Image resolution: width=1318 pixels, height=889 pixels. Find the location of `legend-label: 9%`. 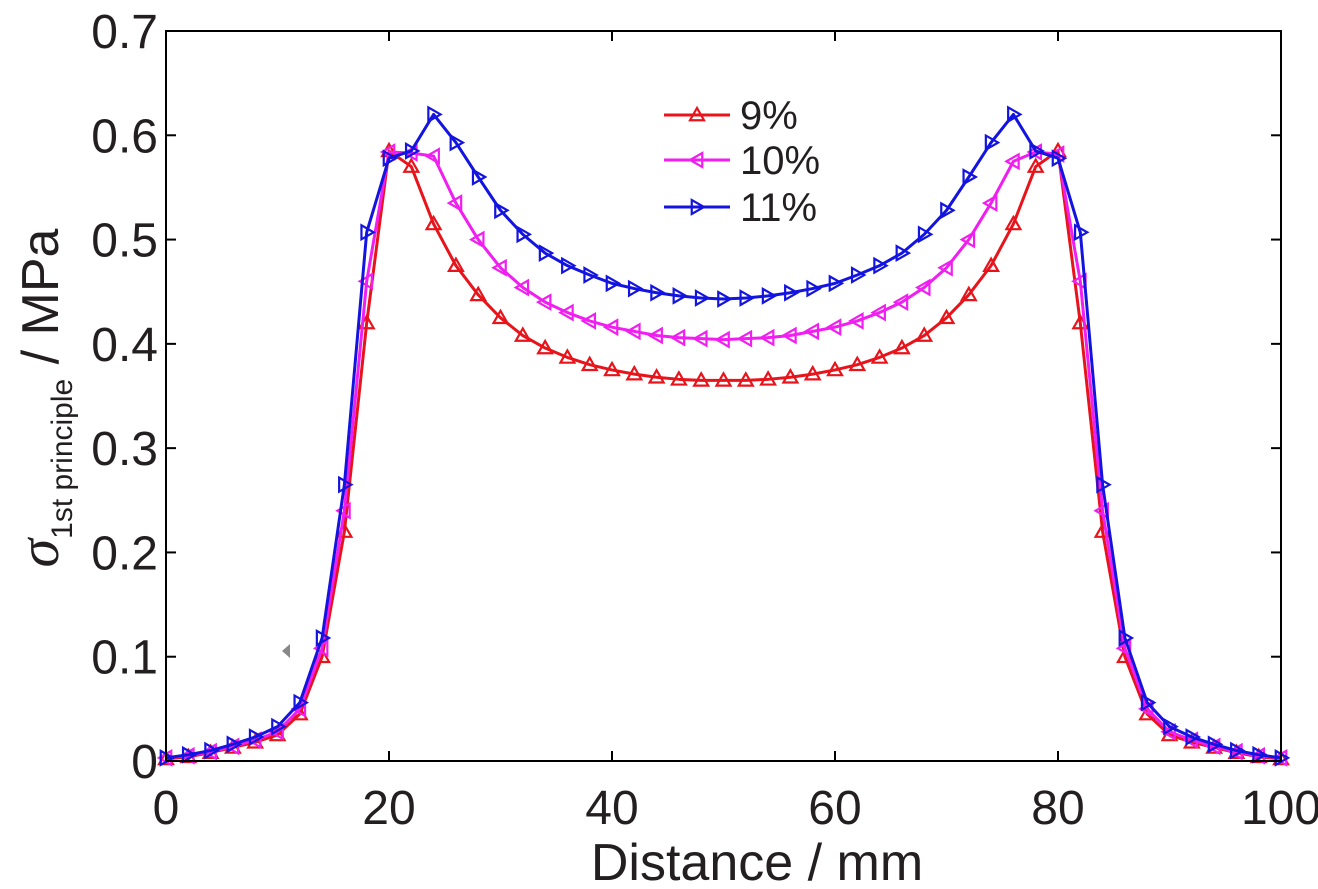

legend-label: 9% is located at coordinates (769, 116).